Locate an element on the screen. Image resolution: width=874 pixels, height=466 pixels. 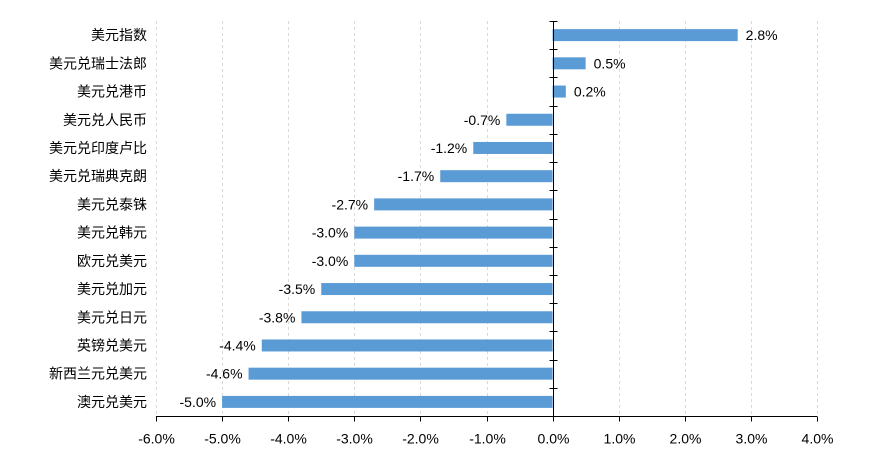
x-tick-label: -5.0% is located at coordinates (222, 439).